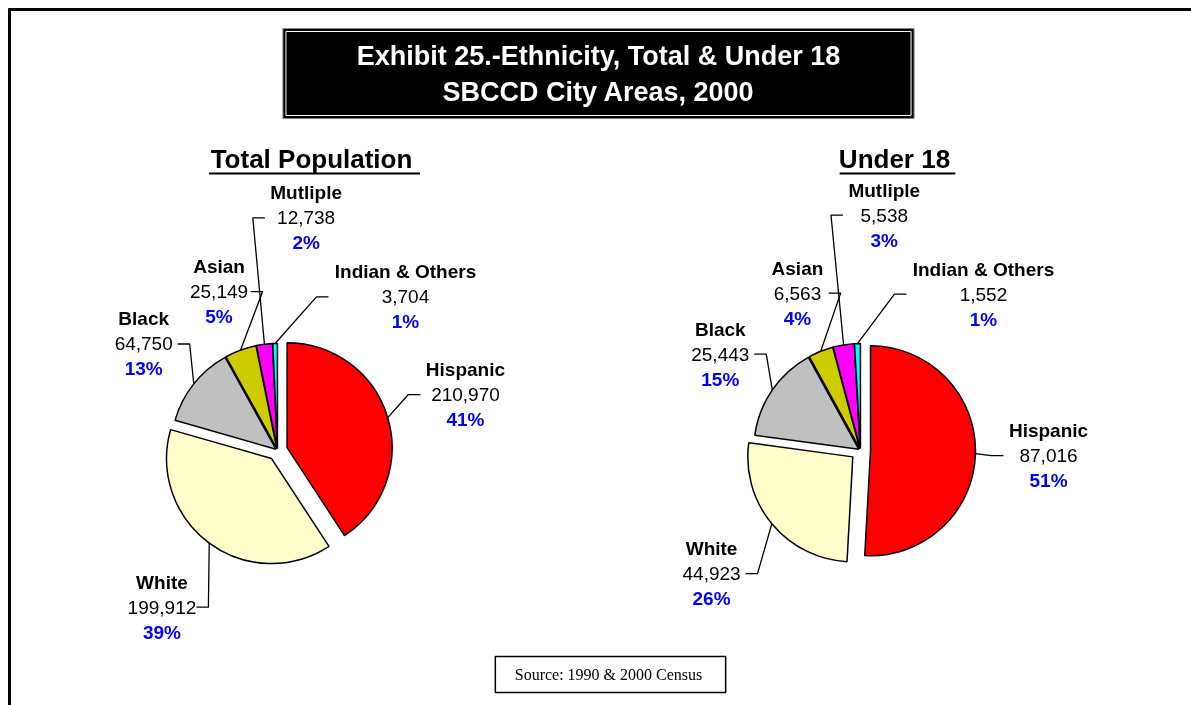 The width and height of the screenshot is (1191, 705). I want to click on text: 41%, so click(465, 420).